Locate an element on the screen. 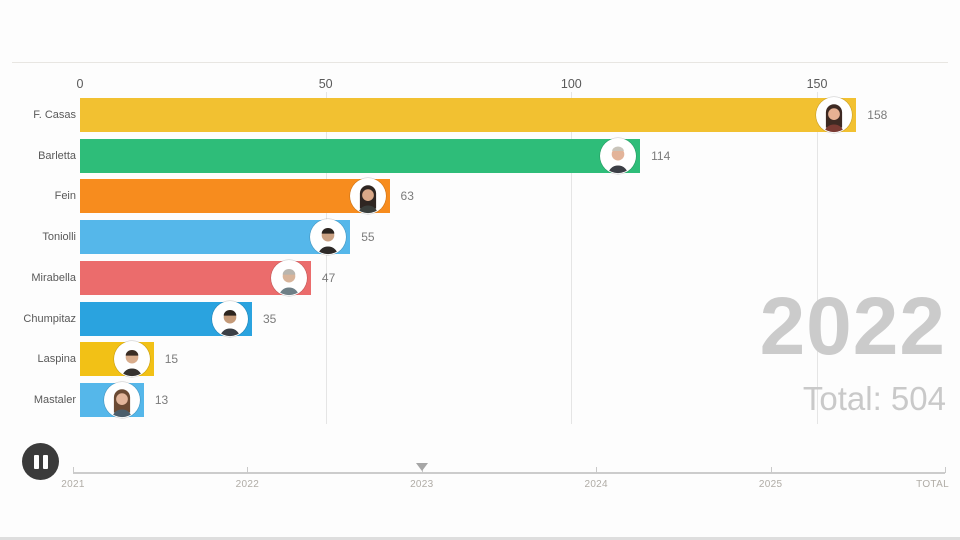 The width and height of the screenshot is (960, 540). bar-value-label: 13 is located at coordinates (161, 399).